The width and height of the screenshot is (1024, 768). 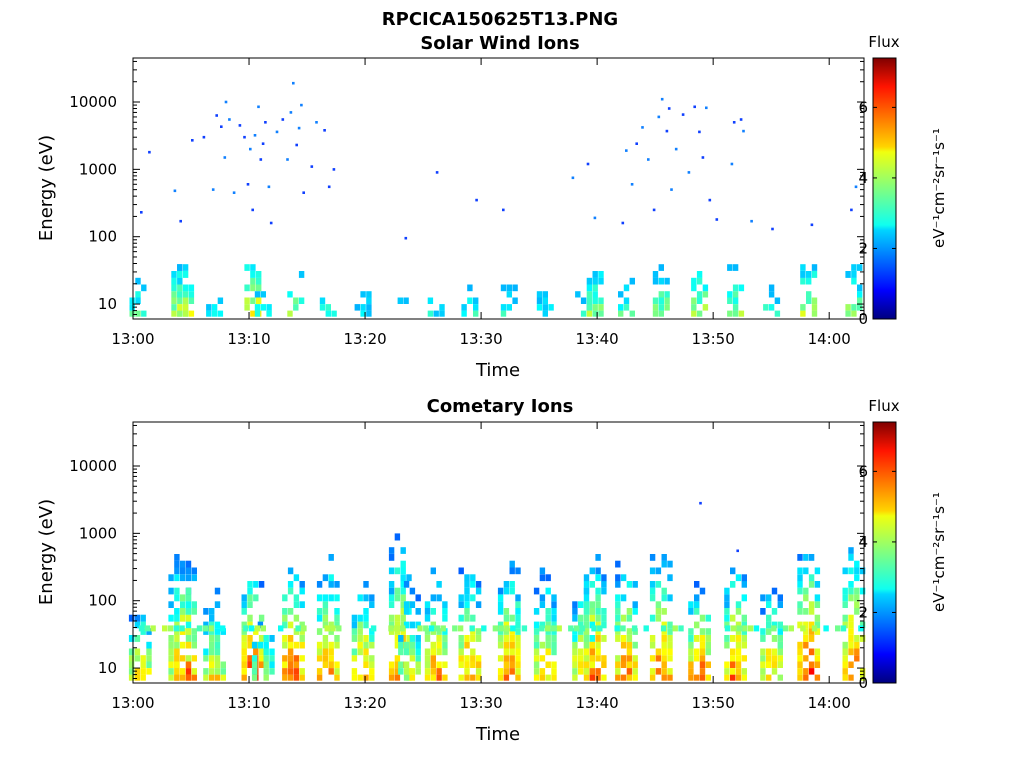 What do you see at coordinates (107, 668) in the screenshot?
I see `y-tick-label: 10` at bounding box center [107, 668].